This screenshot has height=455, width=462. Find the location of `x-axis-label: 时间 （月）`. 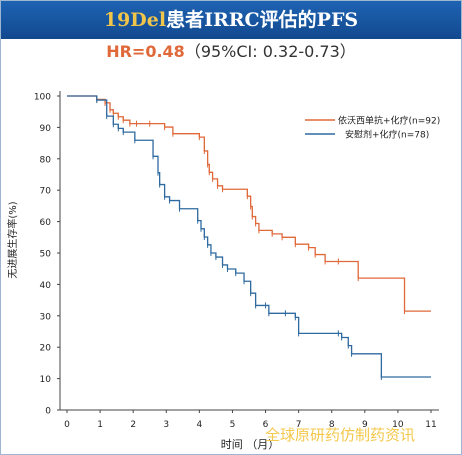

x-axis-label: 时间 （月） is located at coordinates (250, 444).